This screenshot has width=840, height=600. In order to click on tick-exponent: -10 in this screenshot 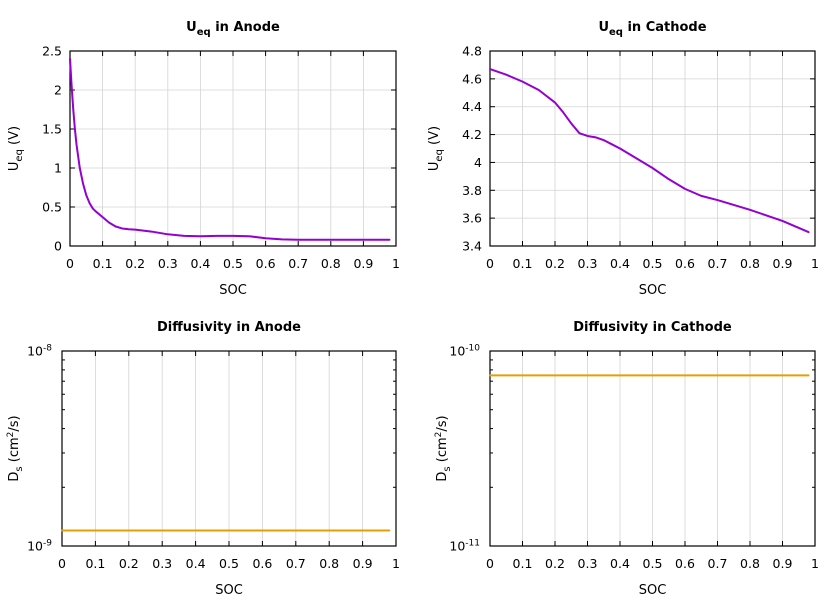, I will do `click(472, 349)`.